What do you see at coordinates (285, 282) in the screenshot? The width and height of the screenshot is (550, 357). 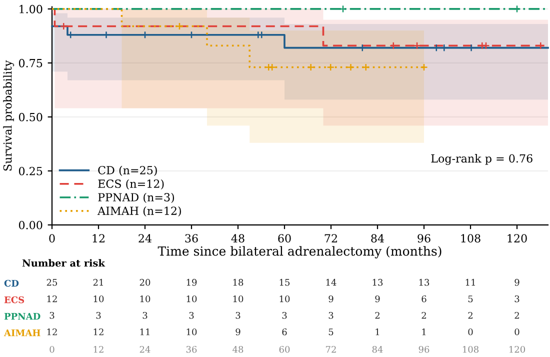 I see `data-label: 15` at bounding box center [285, 282].